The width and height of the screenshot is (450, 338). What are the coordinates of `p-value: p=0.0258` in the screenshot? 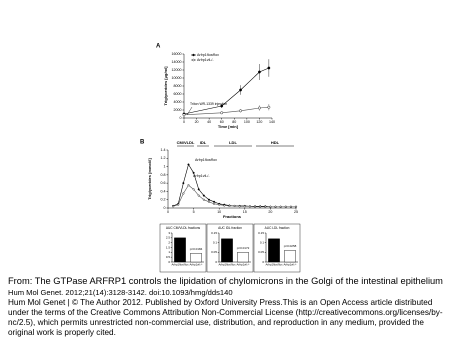 It's located at (290, 246).